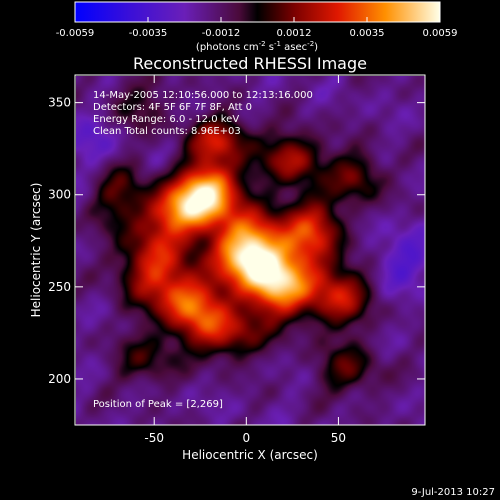  I want to click on colorbar-tick-label: 0.0059, so click(440, 33).